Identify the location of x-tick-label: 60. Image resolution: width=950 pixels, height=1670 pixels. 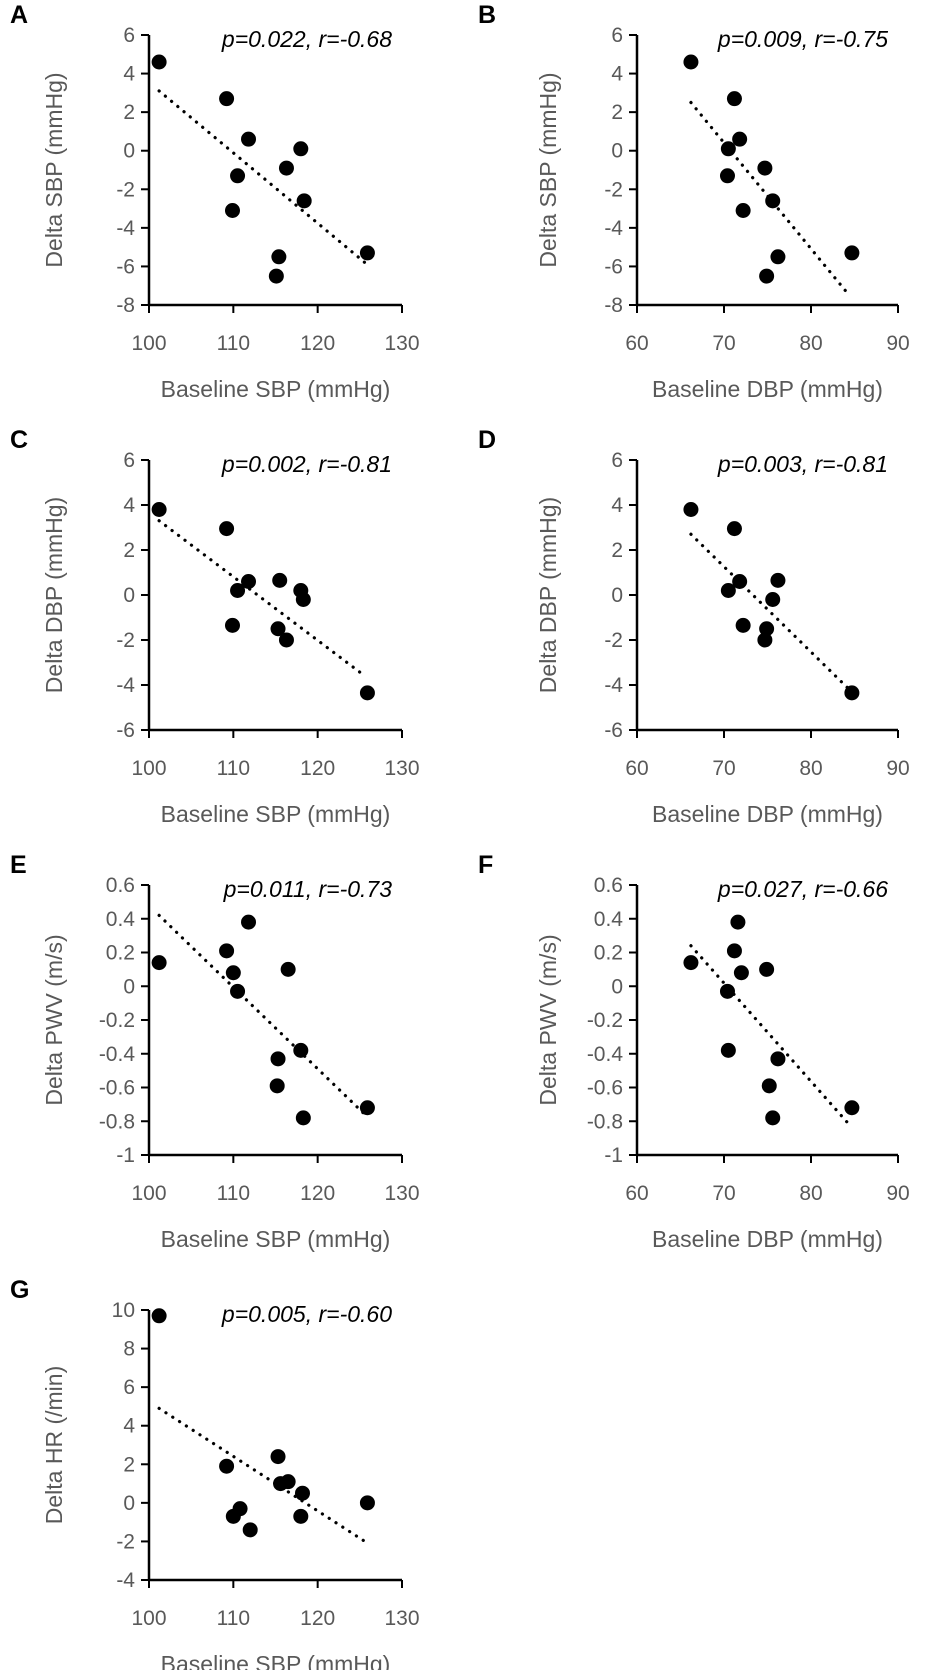
(636, 1193).